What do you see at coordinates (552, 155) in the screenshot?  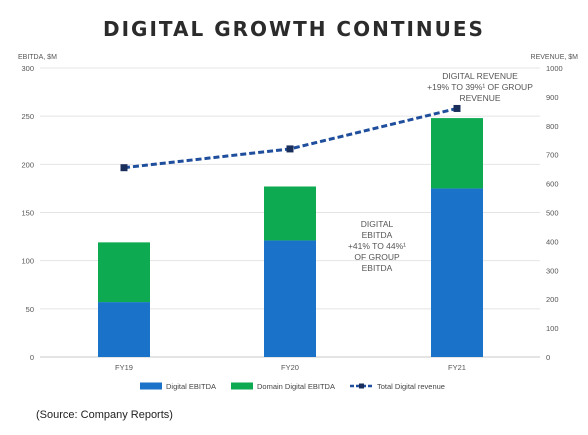 I see `right-tick-label: 700` at bounding box center [552, 155].